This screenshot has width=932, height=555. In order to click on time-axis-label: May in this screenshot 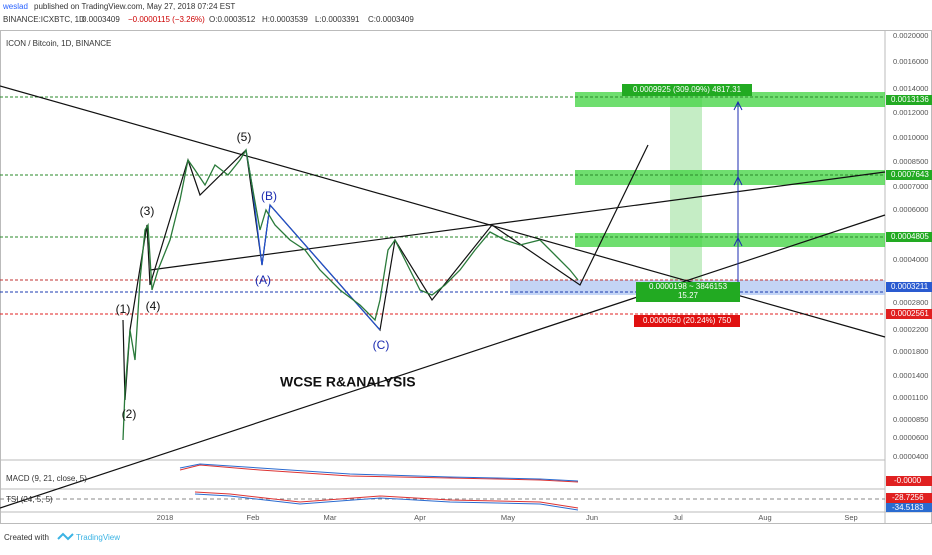, I will do `click(508, 517)`.